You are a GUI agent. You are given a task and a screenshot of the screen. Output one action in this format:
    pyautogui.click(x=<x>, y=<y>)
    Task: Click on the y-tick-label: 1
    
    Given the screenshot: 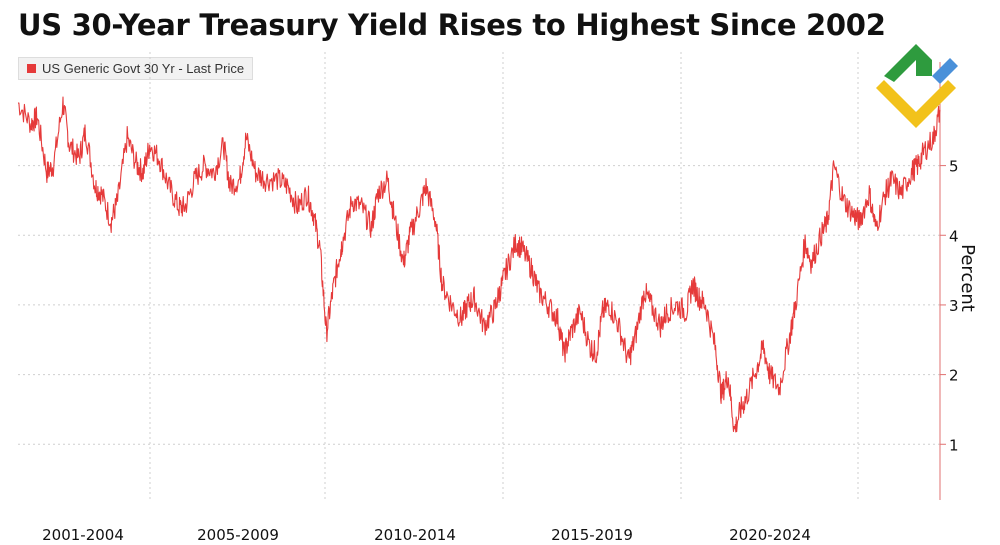 What is the action you would take?
    pyautogui.click(x=954, y=445)
    